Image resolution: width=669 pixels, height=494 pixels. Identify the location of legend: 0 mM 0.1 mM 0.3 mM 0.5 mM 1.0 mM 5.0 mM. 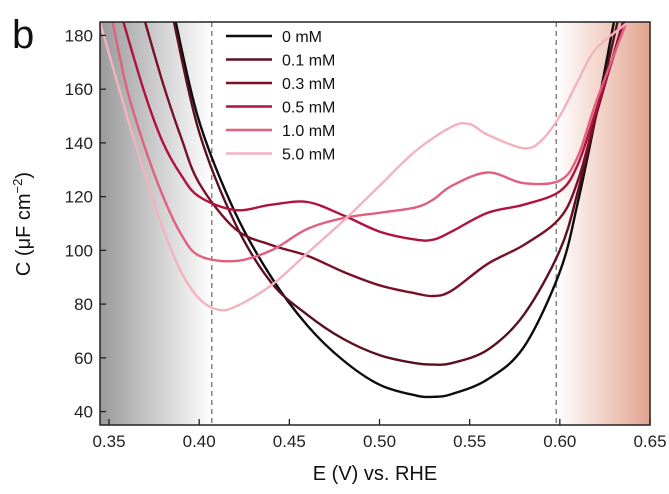
(280, 96).